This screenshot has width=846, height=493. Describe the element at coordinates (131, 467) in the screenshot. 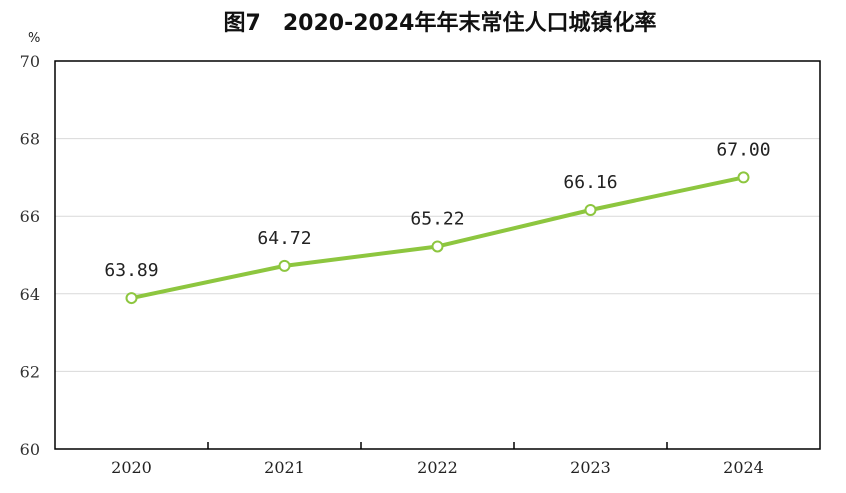

I see `x-tick-label: 2020` at that location.